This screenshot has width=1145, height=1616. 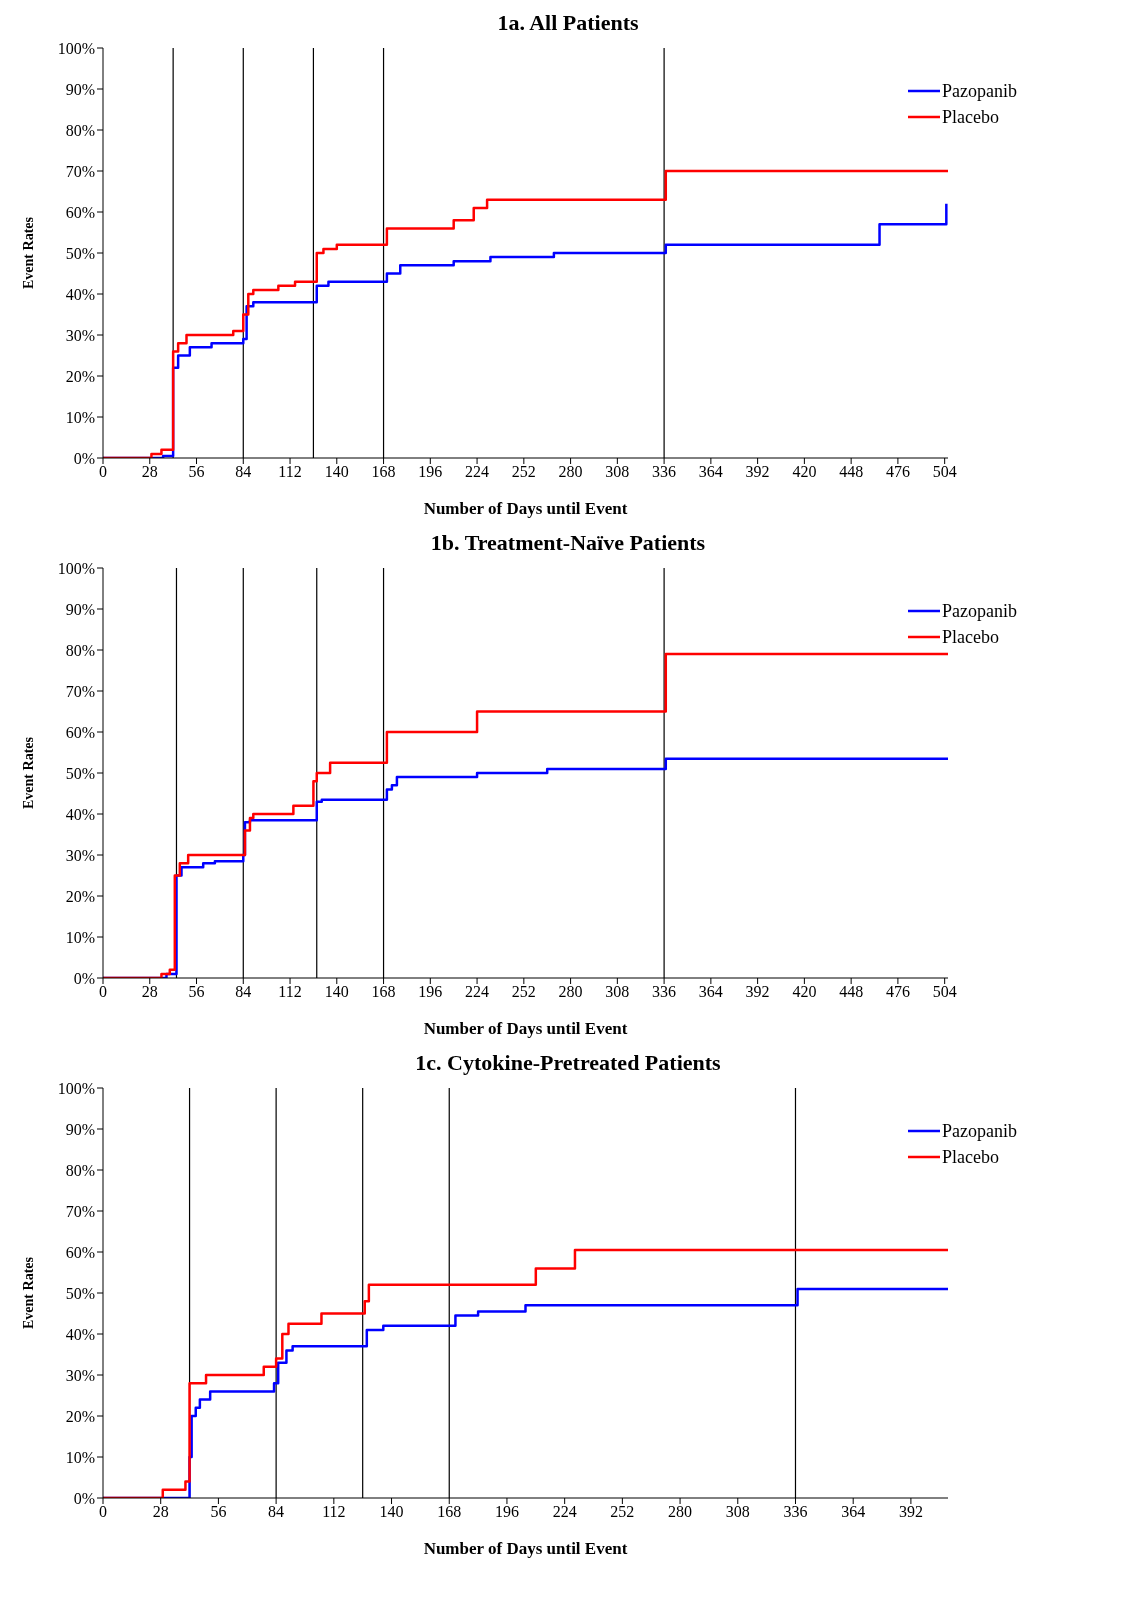 I want to click on chart-title: 1c. Cytokine-Pretreated Patients, so click(x=568, y=1063).